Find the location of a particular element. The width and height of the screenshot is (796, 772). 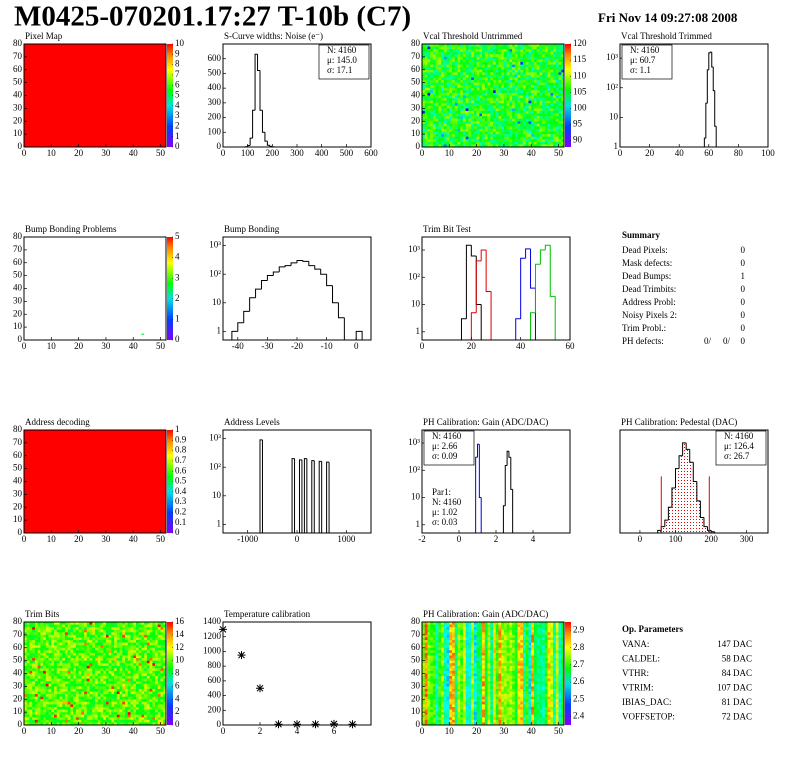

y-tick-label: 30 is located at coordinates (416, 107).